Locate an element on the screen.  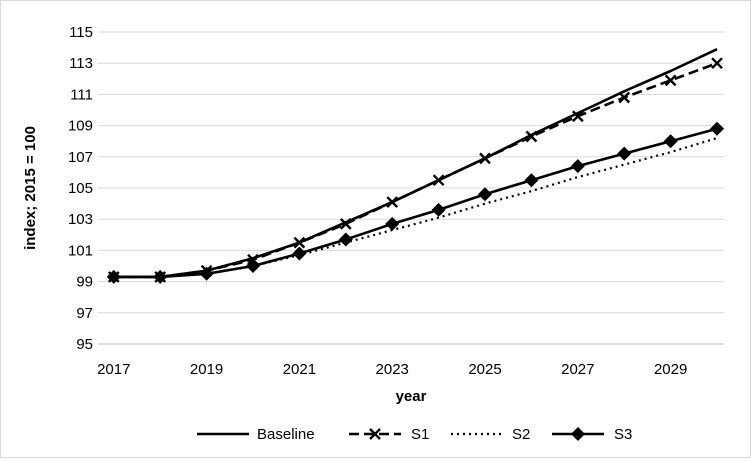
x-tick-label: 2019 is located at coordinates (206, 369).